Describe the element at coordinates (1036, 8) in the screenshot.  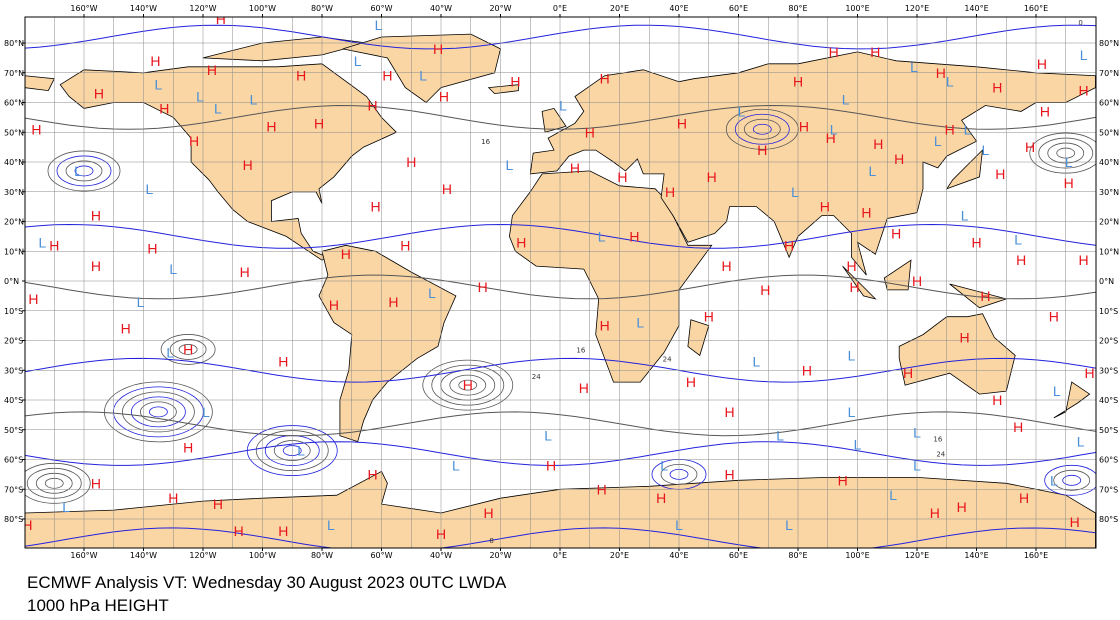
I see `longitude-label: 160°E` at that location.